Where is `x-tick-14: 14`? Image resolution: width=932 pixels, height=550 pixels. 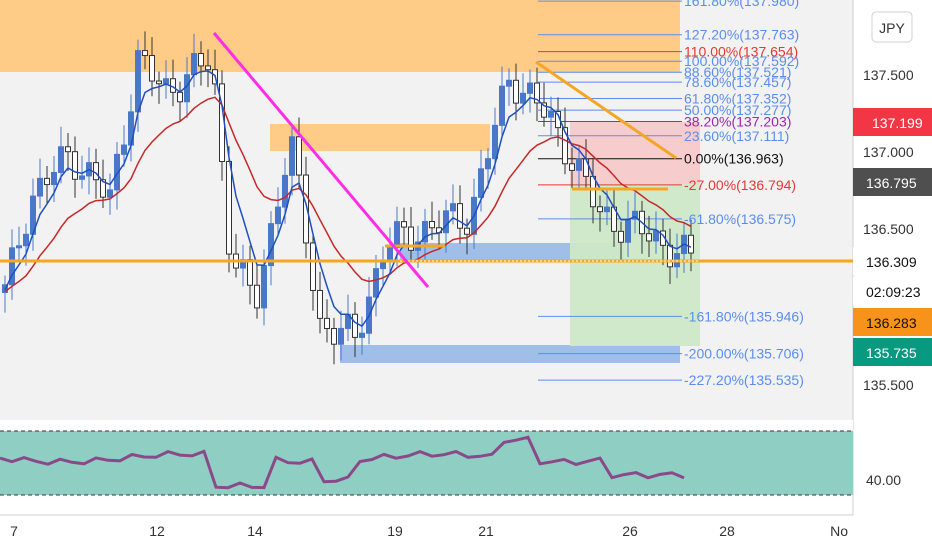
x-tick-14: 14 is located at coordinates (255, 531).